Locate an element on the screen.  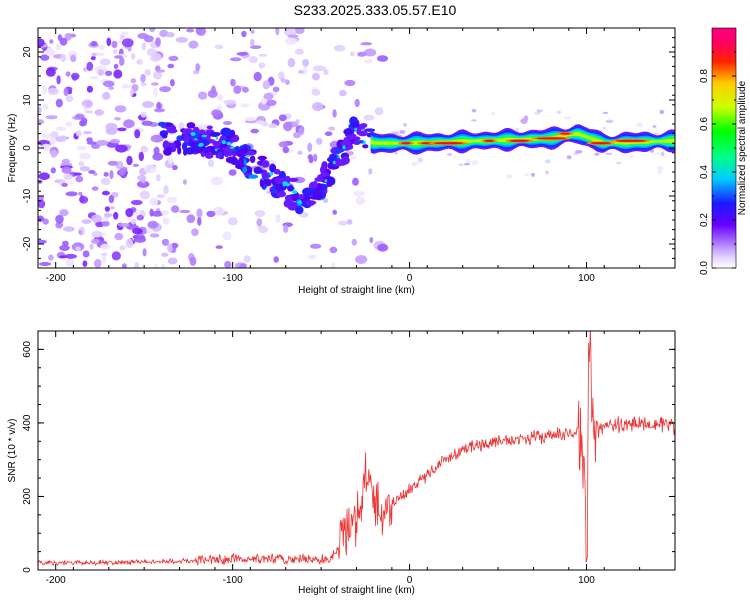
colorbar-tick-label: 0.0 is located at coordinates (704, 268).